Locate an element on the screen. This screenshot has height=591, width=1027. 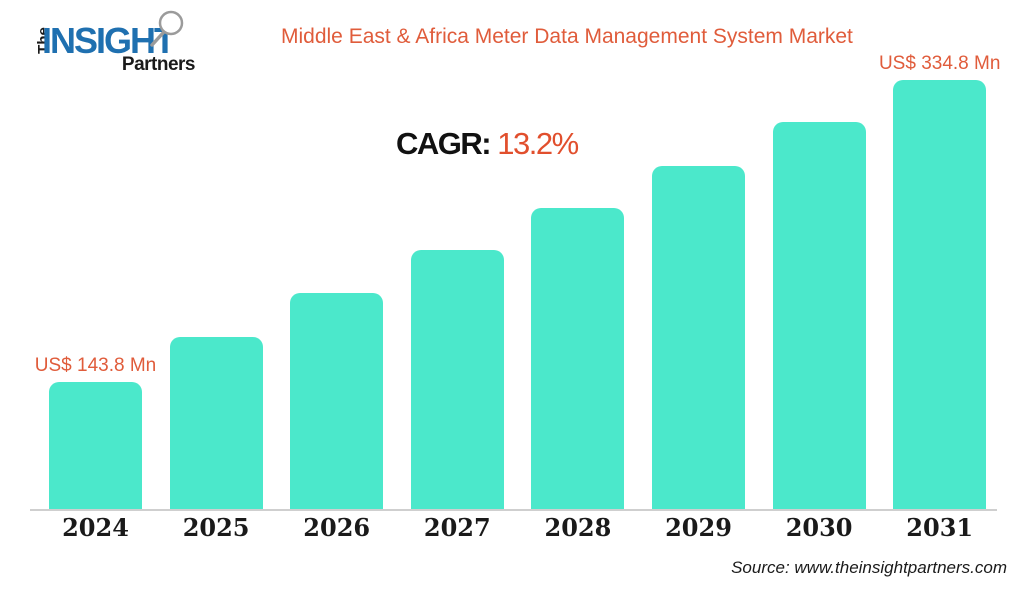
x-axis-line is located at coordinates (513, 510).